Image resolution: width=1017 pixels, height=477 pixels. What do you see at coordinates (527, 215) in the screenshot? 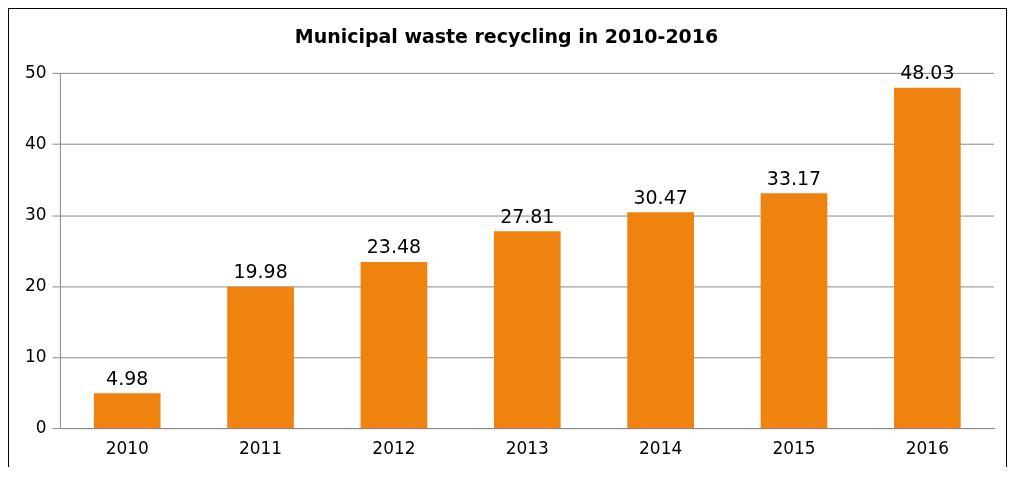
I see `data-label: 27.81` at bounding box center [527, 215].